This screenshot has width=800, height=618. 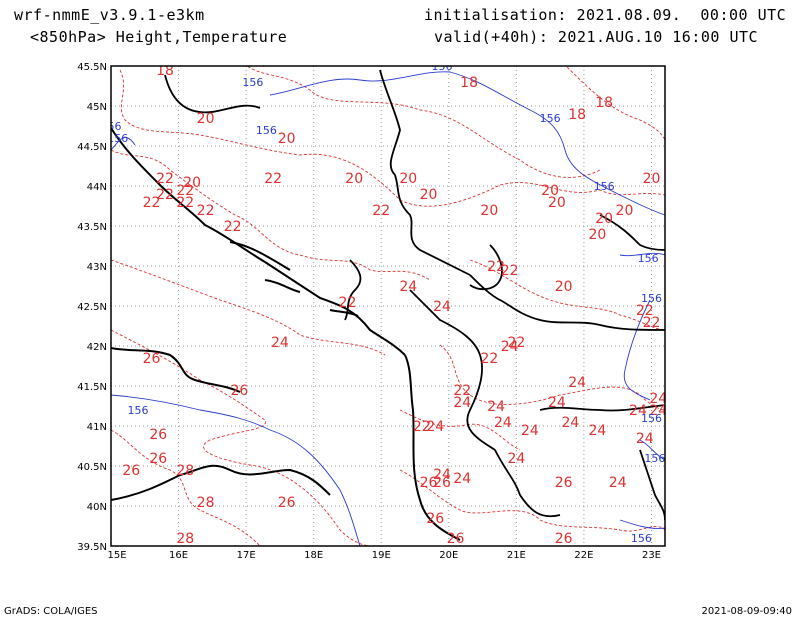 What do you see at coordinates (605, 15) in the screenshot?
I see `init-time: initialisation: 2021.08.09. 00:00 UTC` at bounding box center [605, 15].